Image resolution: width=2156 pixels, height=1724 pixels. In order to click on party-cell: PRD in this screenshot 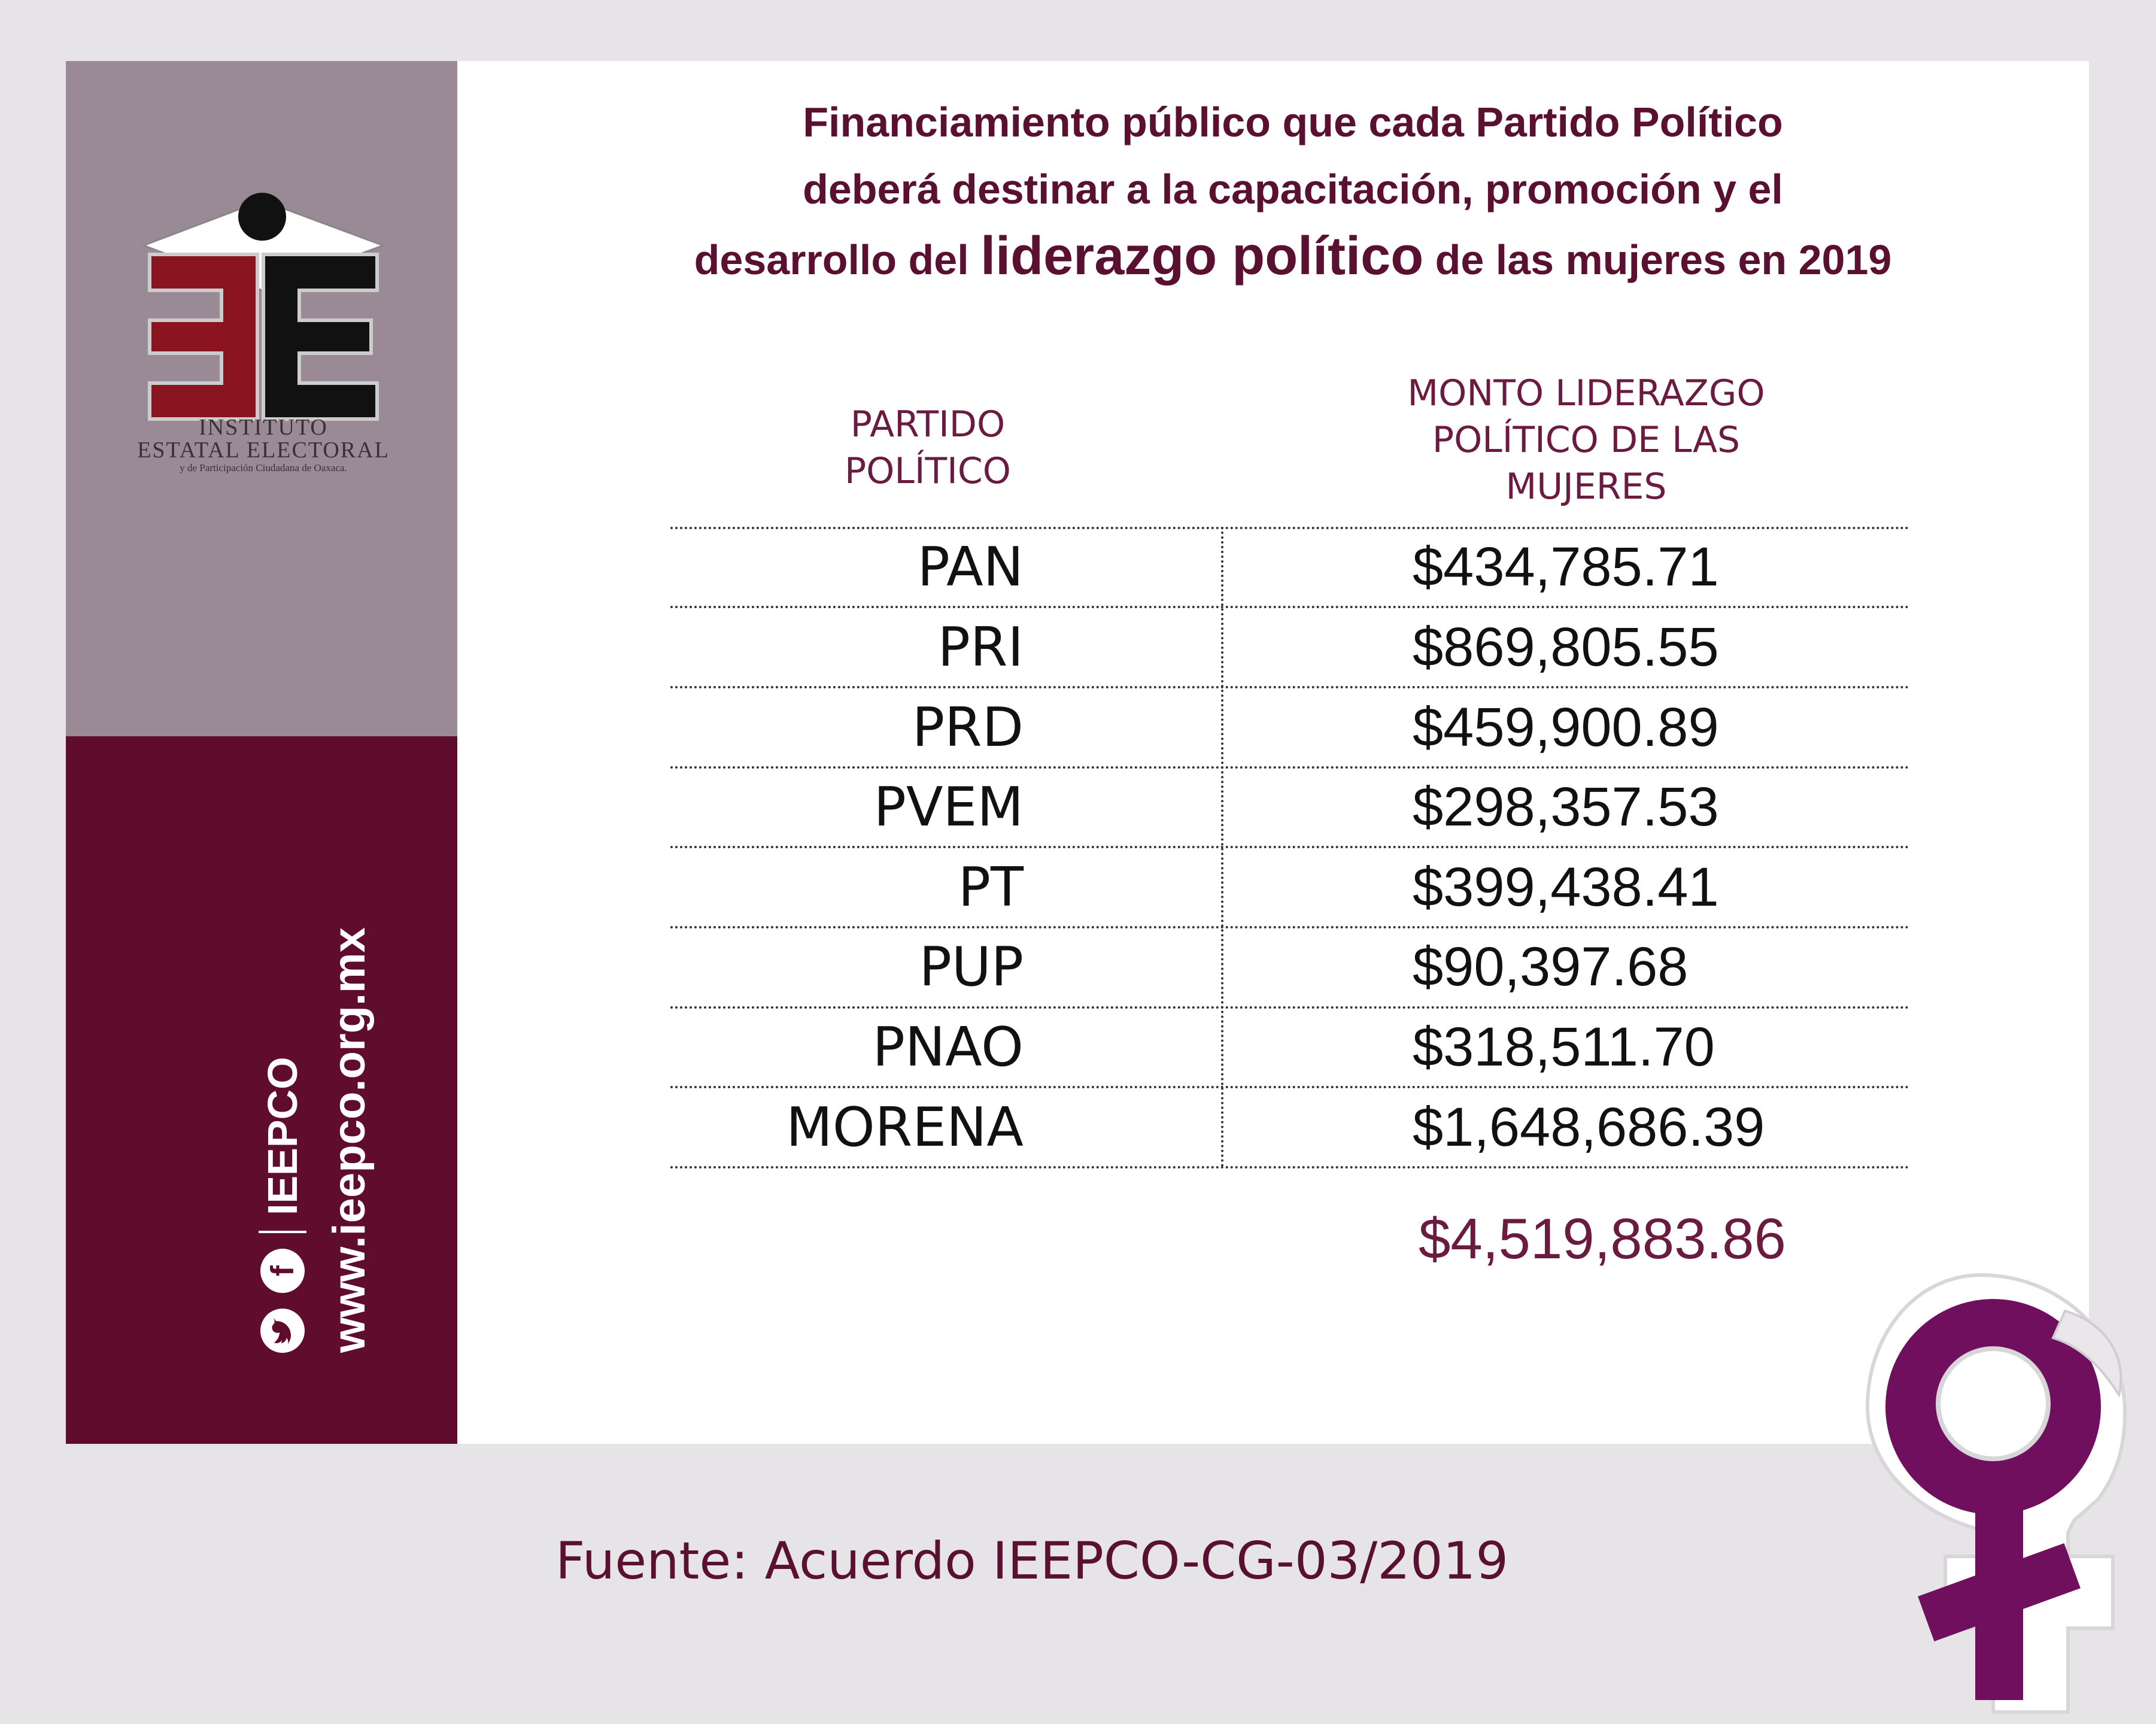, I will do `click(968, 727)`.